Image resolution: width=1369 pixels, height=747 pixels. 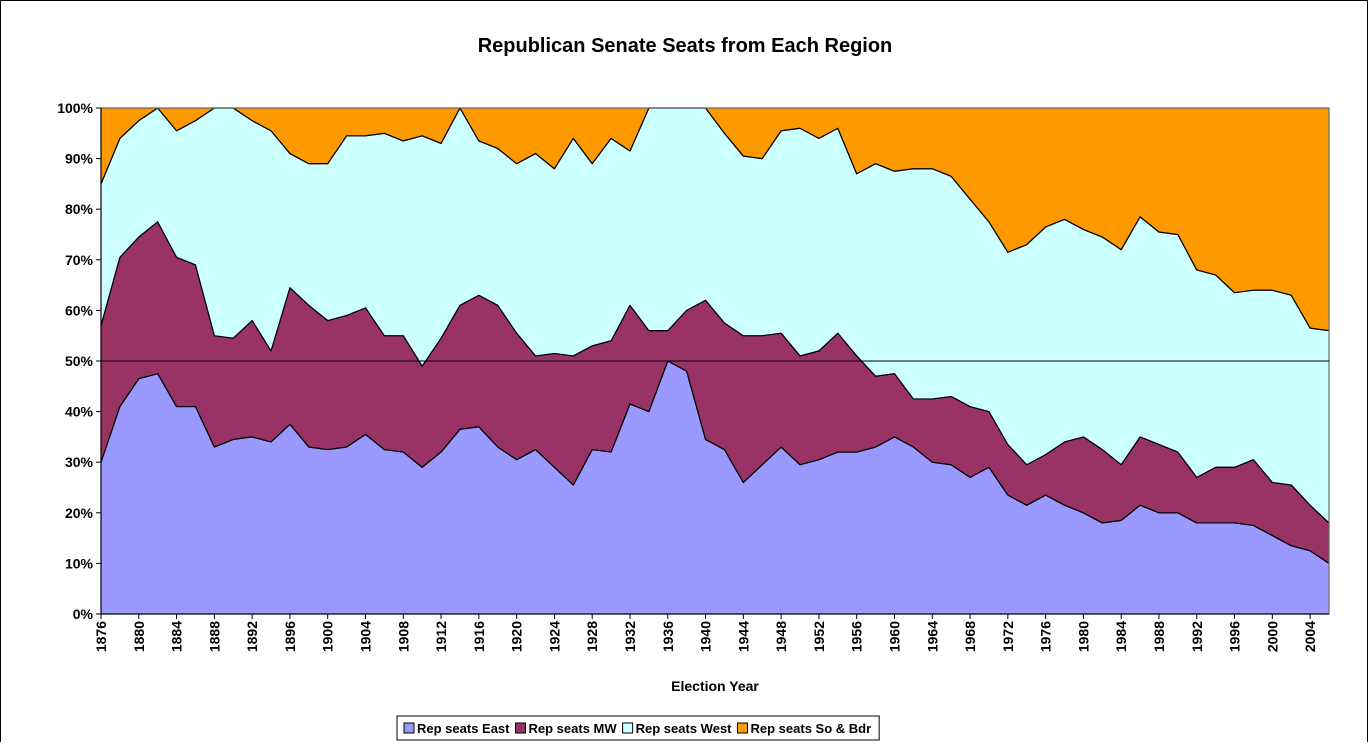 What do you see at coordinates (79, 513) in the screenshot?
I see `y-tick-label: 20%` at bounding box center [79, 513].